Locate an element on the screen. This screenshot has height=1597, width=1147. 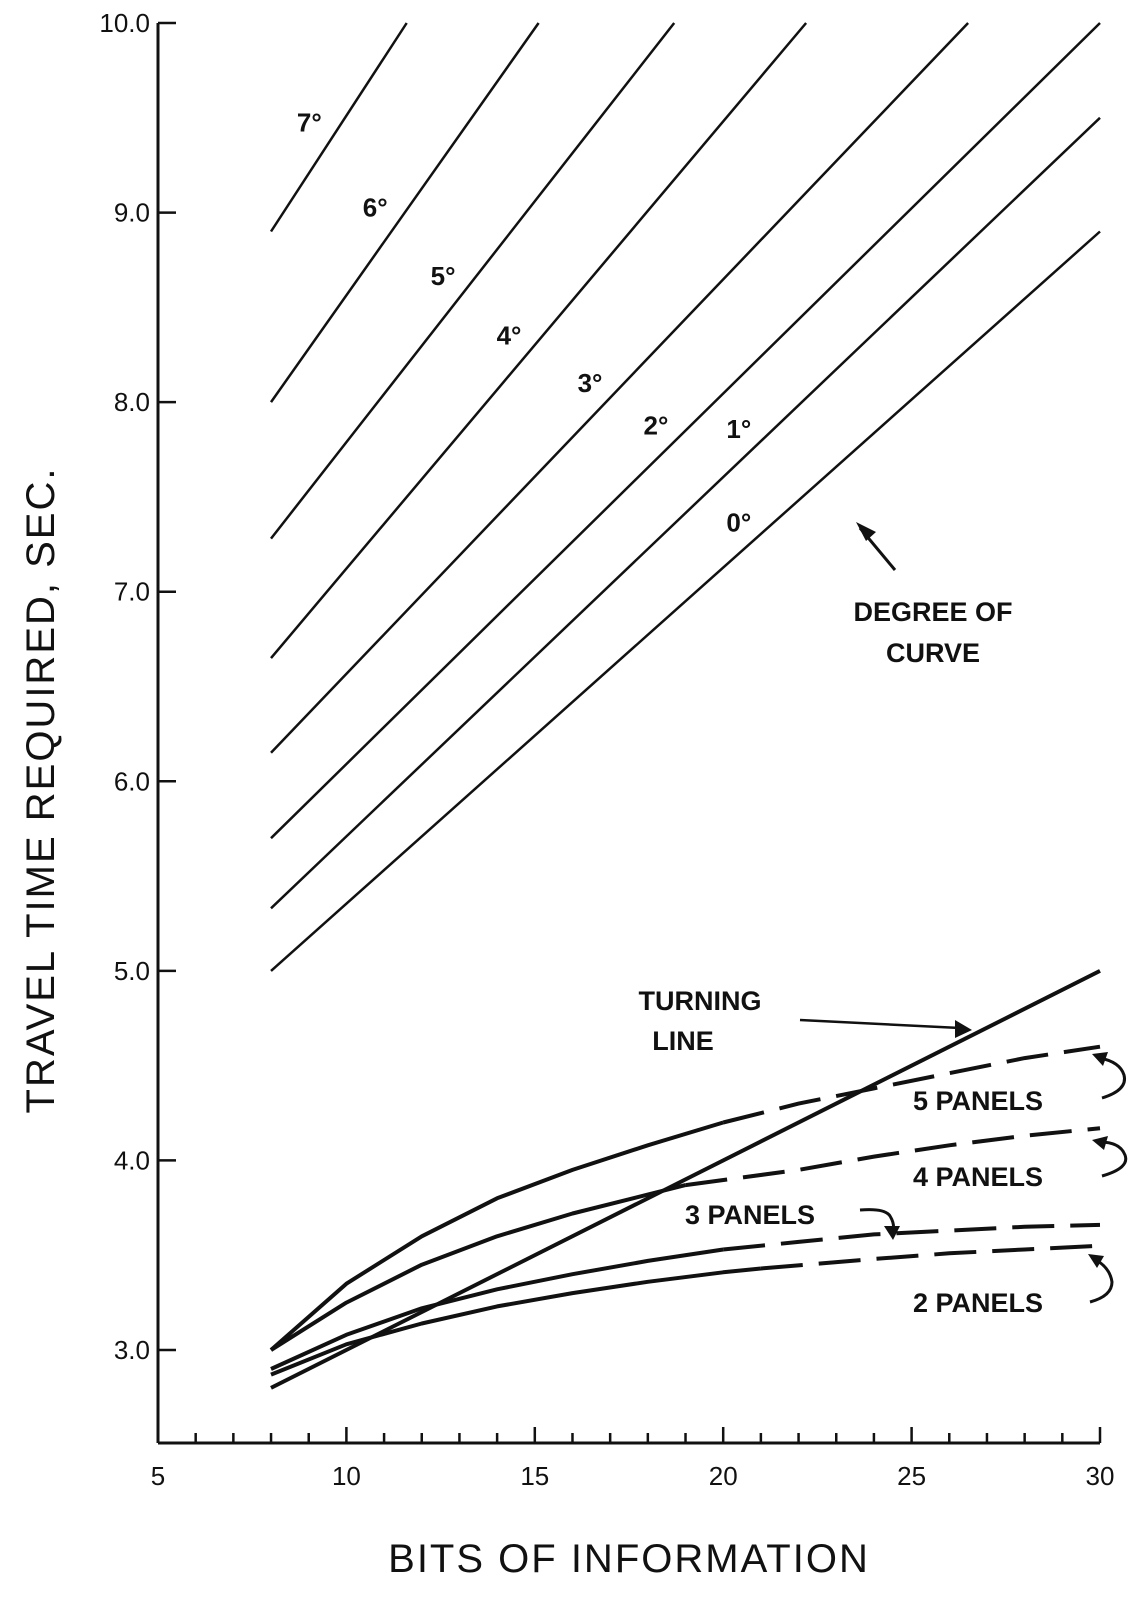
three-panels-label: 3 PANELS is located at coordinates (750, 1215).